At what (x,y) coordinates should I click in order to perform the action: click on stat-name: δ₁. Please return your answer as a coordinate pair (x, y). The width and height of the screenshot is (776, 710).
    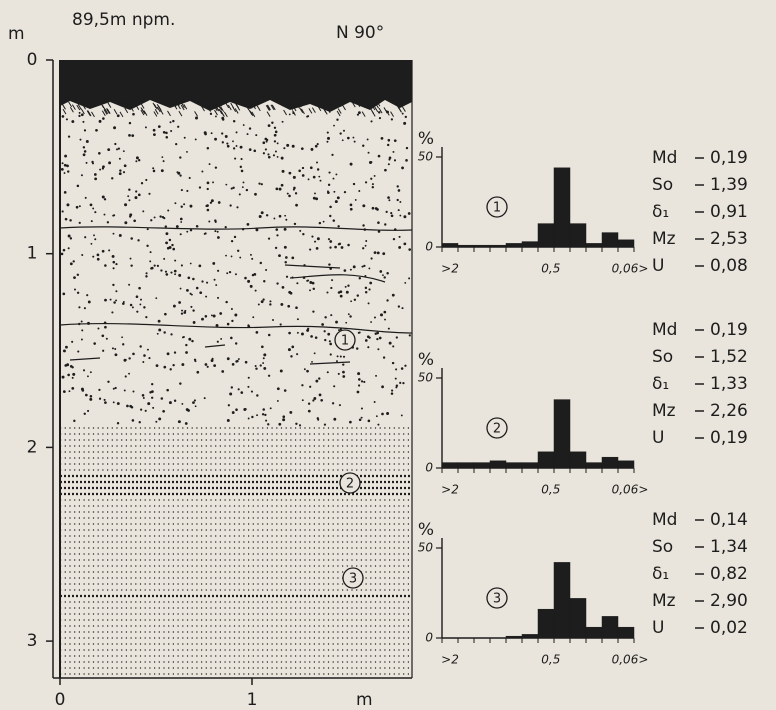
    Looking at the image, I should click on (660, 574).